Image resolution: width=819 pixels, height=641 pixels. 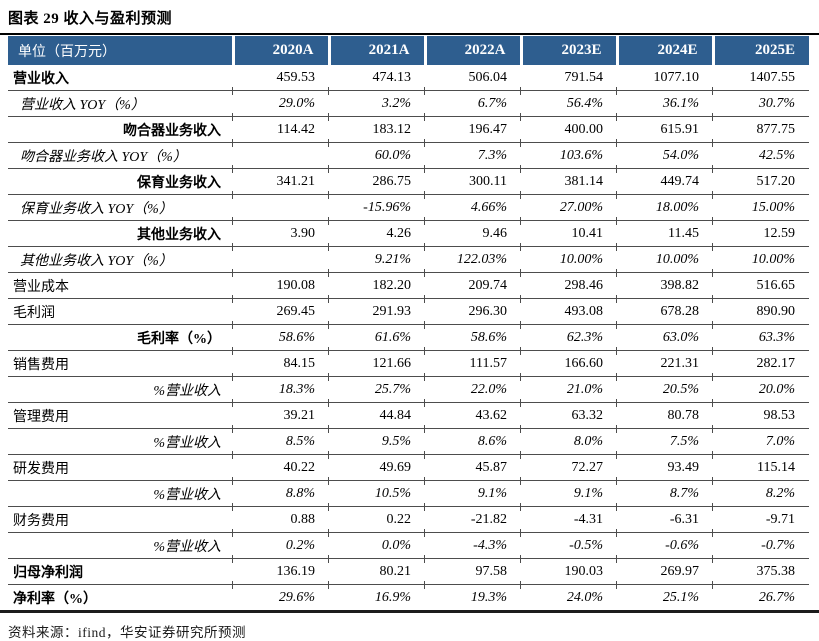 I want to click on cell-value: 63.32, so click(x=568, y=414).